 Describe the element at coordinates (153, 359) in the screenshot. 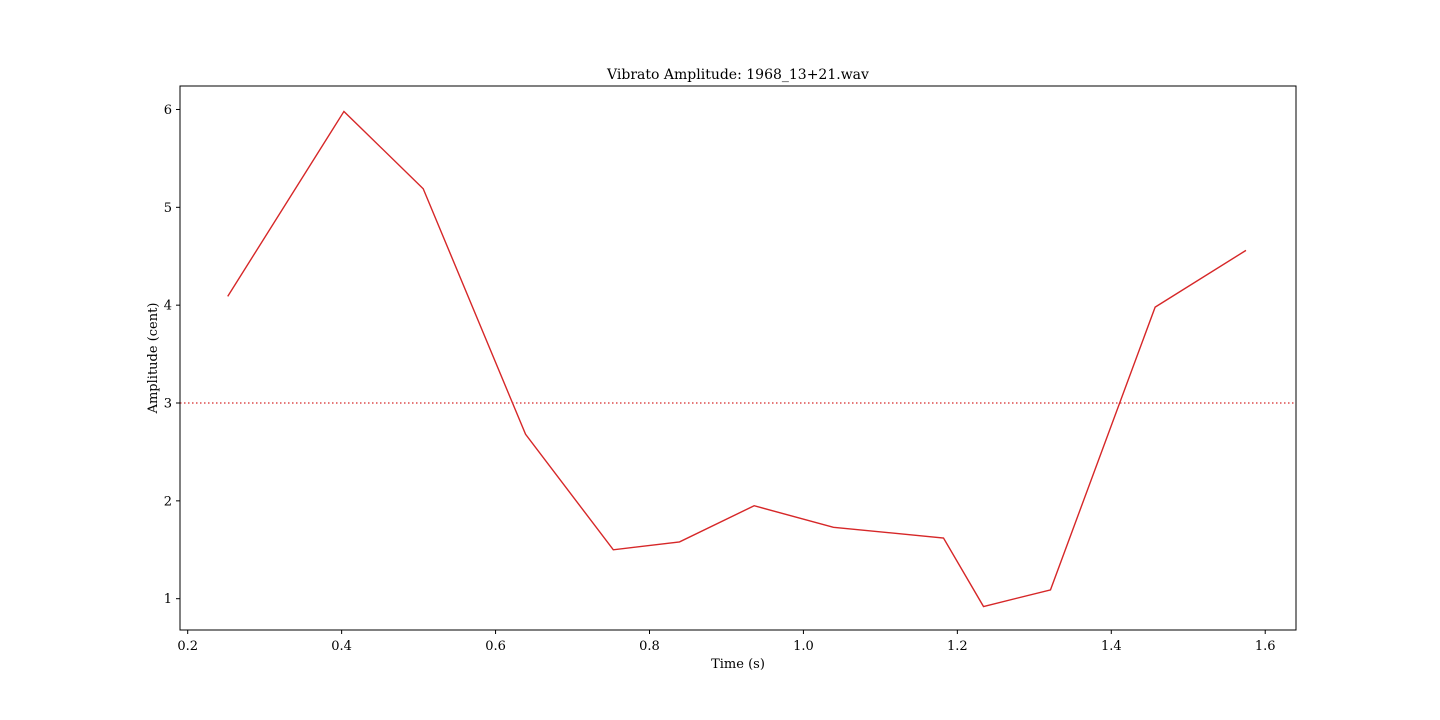

I see `y-axis-label: Amplitude (cent)` at that location.